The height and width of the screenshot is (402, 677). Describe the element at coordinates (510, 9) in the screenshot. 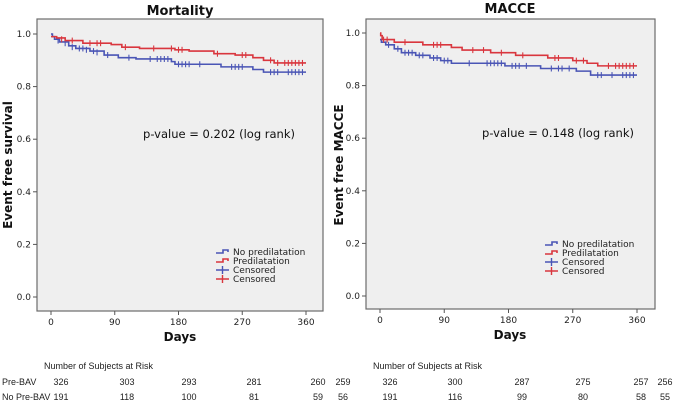

I see `chart-title: MACCE` at that location.